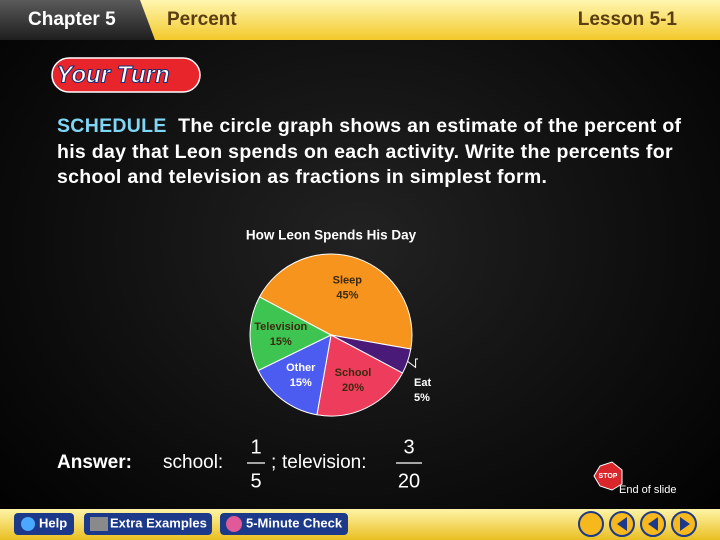  I want to click on stop-label: STOP, so click(608, 476).